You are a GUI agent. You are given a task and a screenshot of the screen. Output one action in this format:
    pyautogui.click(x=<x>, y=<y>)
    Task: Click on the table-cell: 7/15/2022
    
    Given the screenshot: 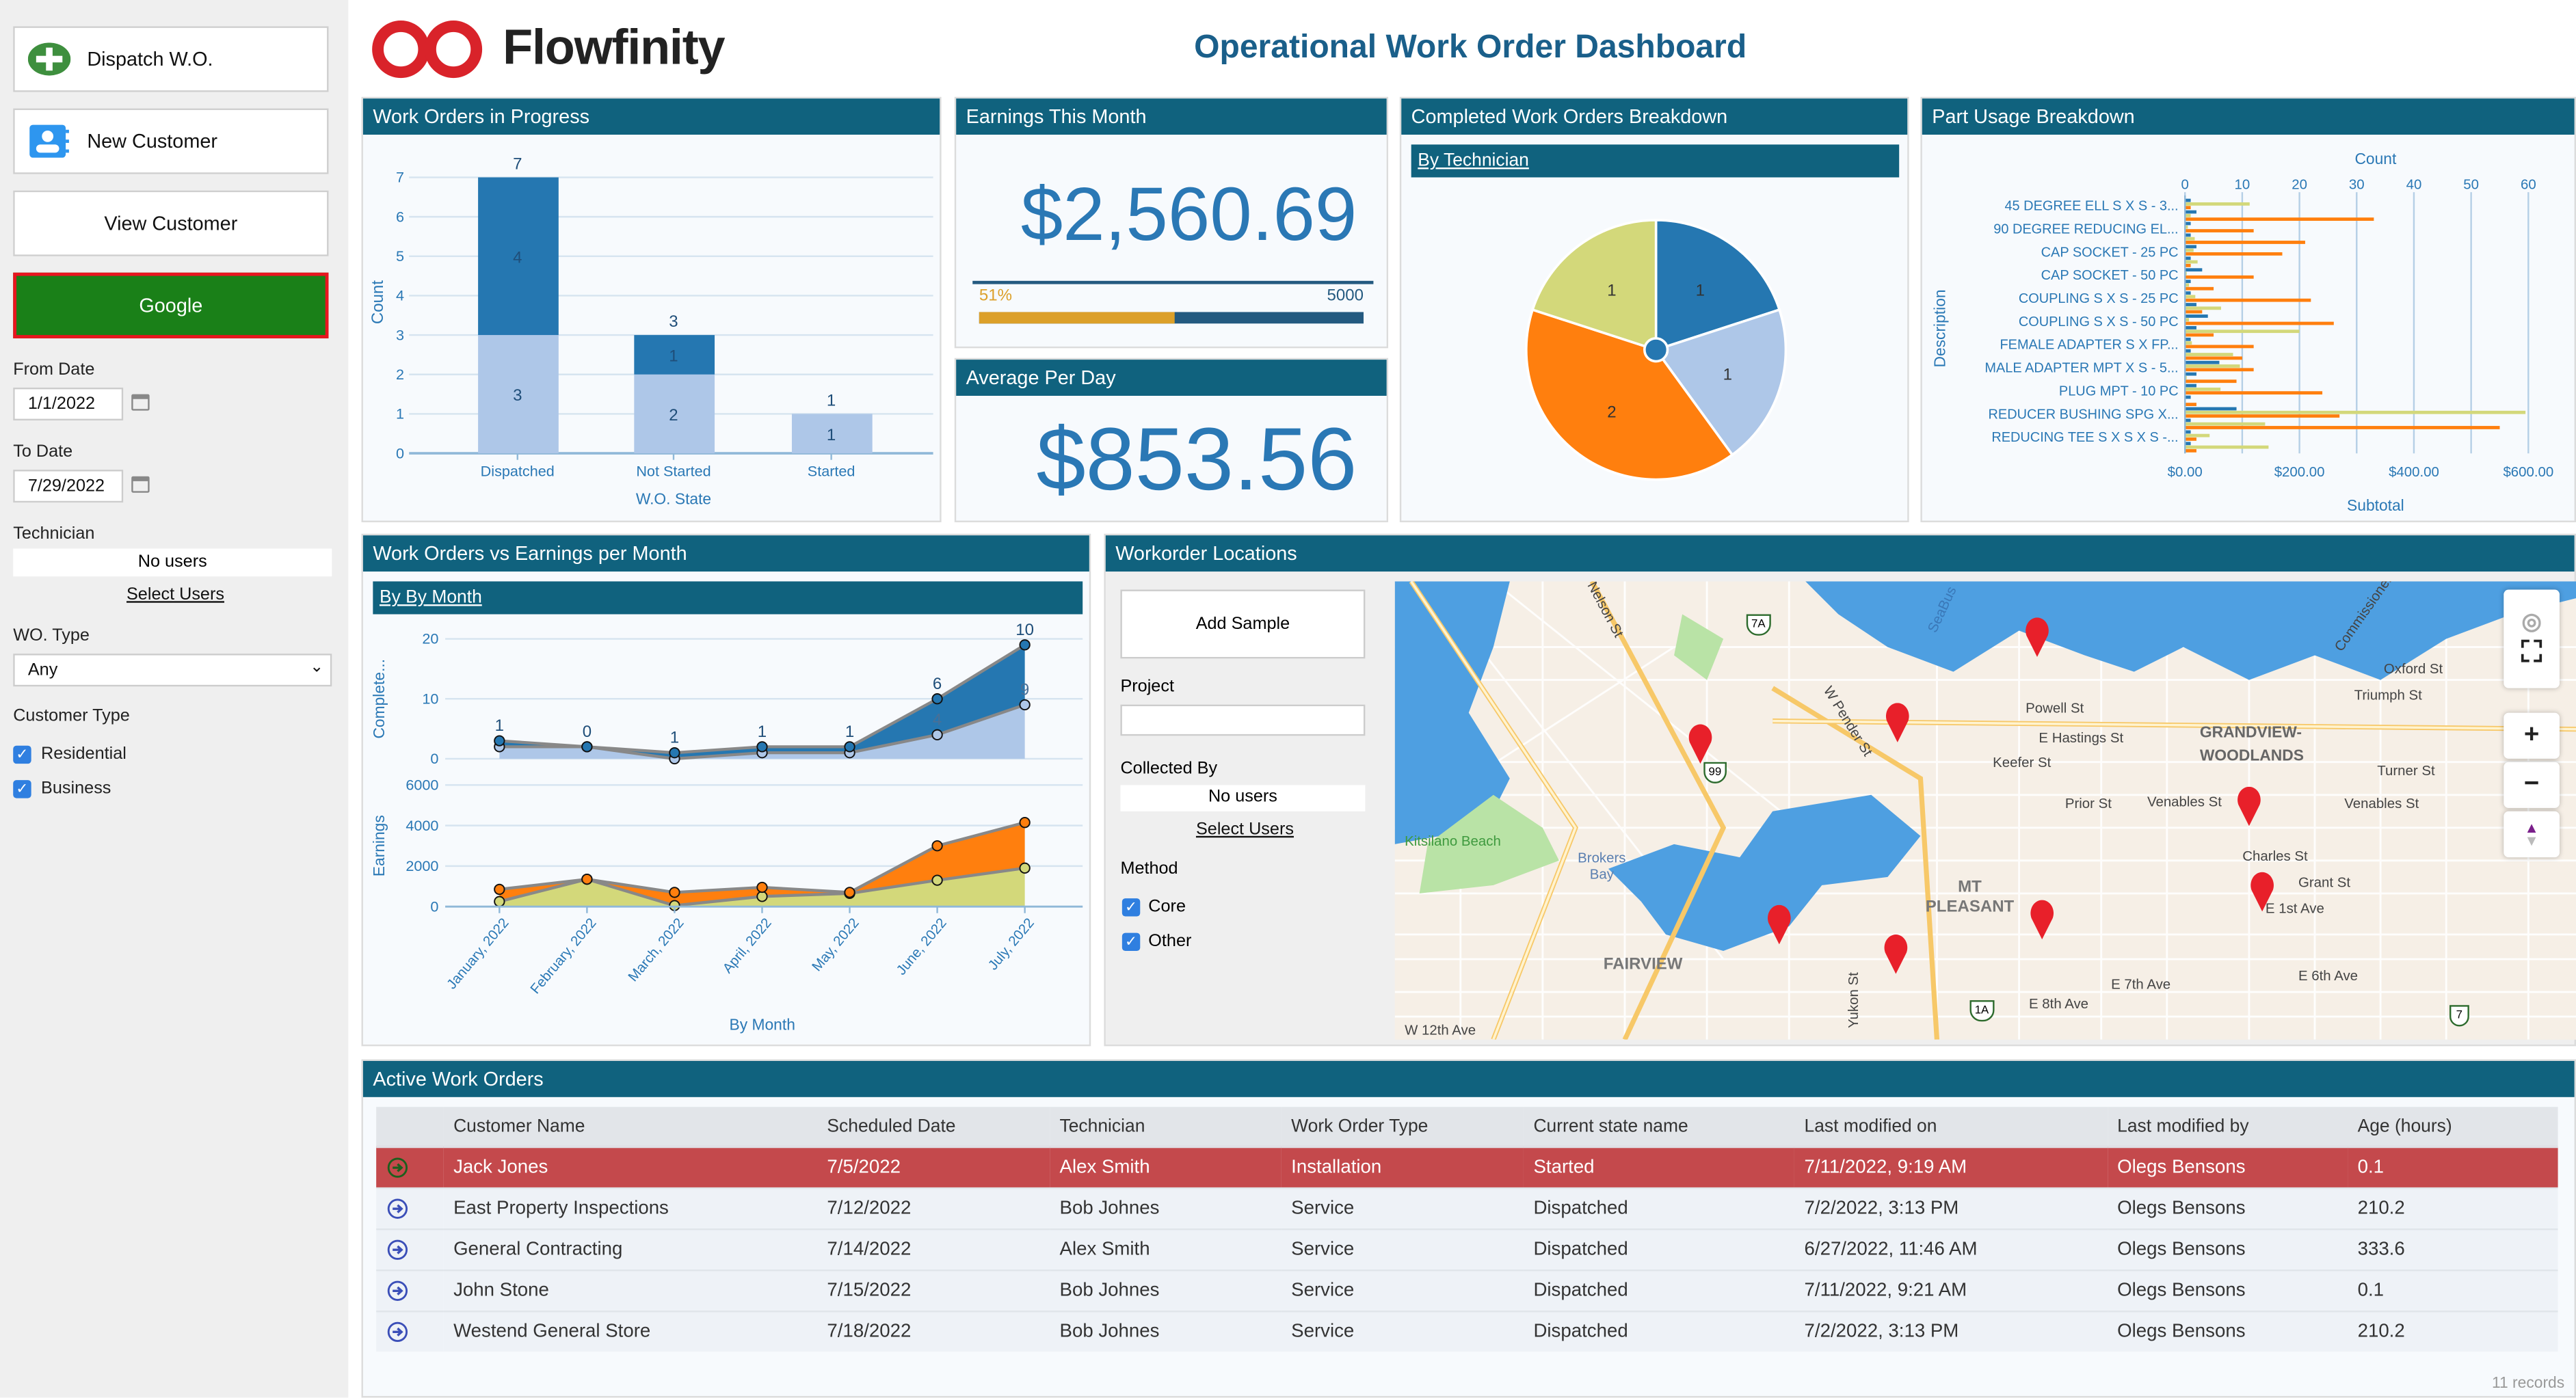 What is the action you would take?
    pyautogui.click(x=869, y=1290)
    